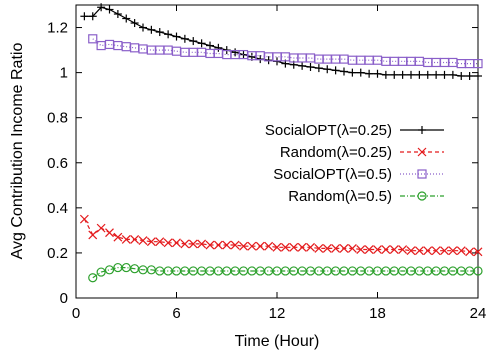  Describe the element at coordinates (76, 313) in the screenshot. I see `x-tick-label: 0` at that location.